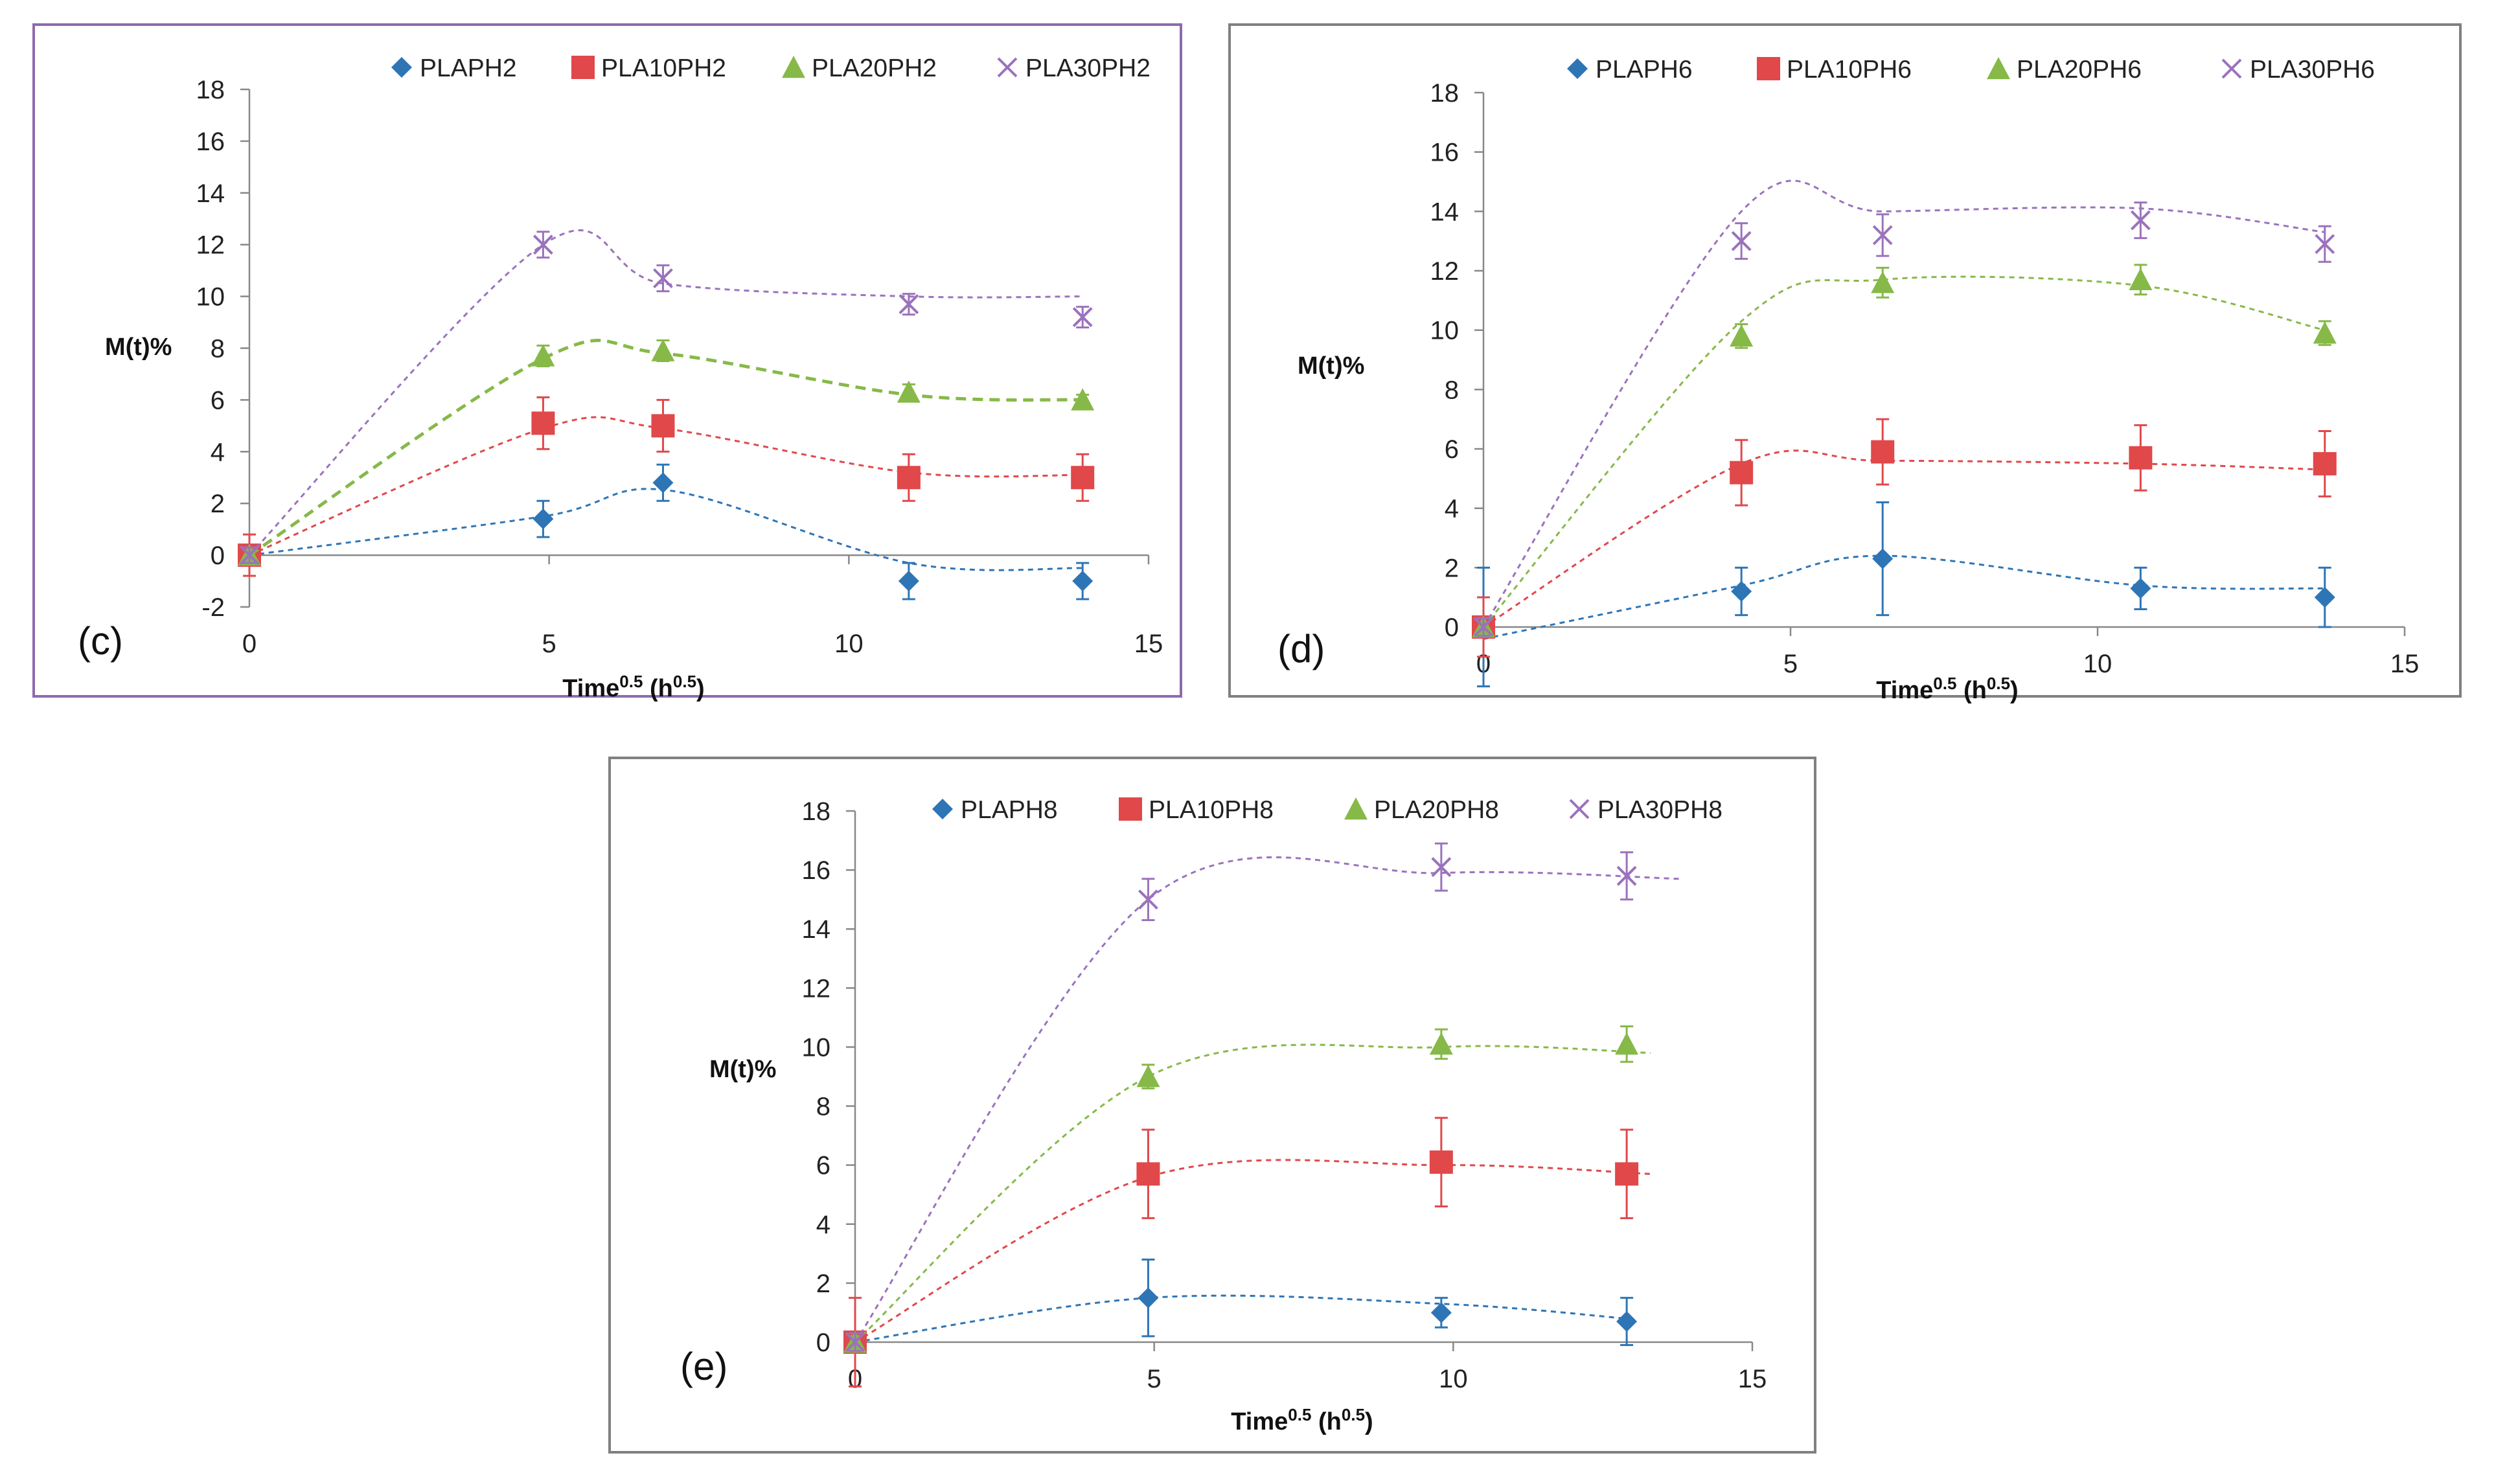 Image resolution: width=2507 pixels, height=1484 pixels. I want to click on panel-label: (c), so click(100, 641).